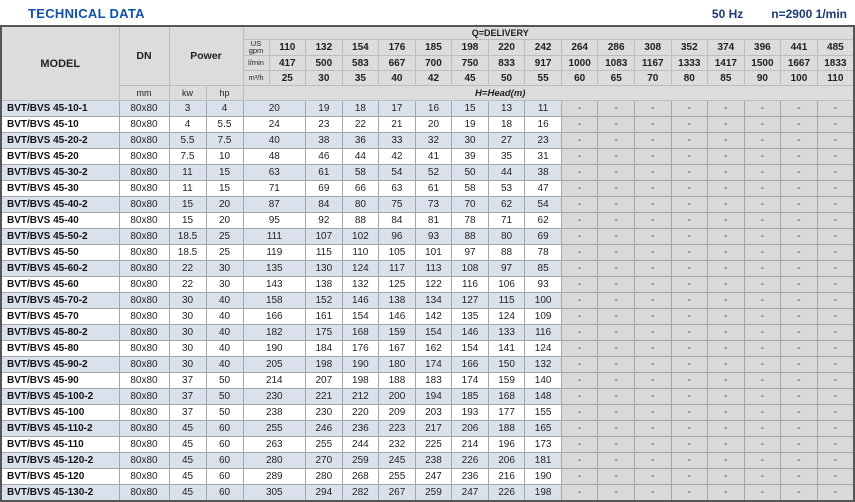 This screenshot has width=855, height=502. Describe the element at coordinates (616, 47) in the screenshot. I see `us-gpm-value: 286` at that location.